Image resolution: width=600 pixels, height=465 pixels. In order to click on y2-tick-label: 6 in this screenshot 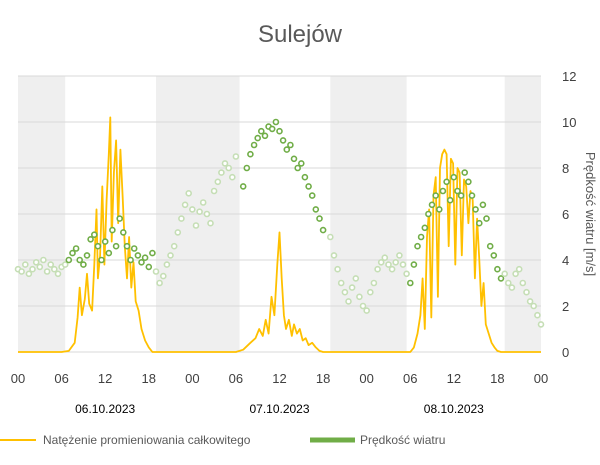, I will do `click(565, 214)`.